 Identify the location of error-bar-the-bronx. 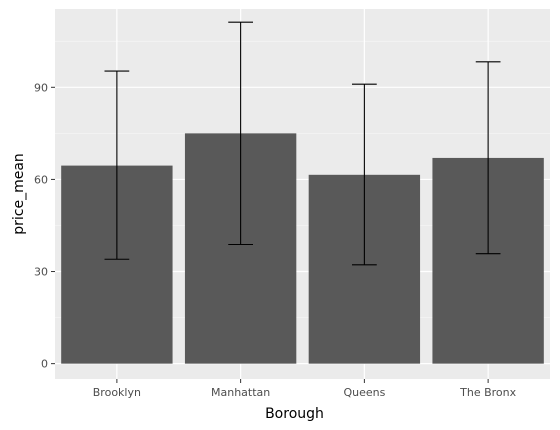
(488, 158).